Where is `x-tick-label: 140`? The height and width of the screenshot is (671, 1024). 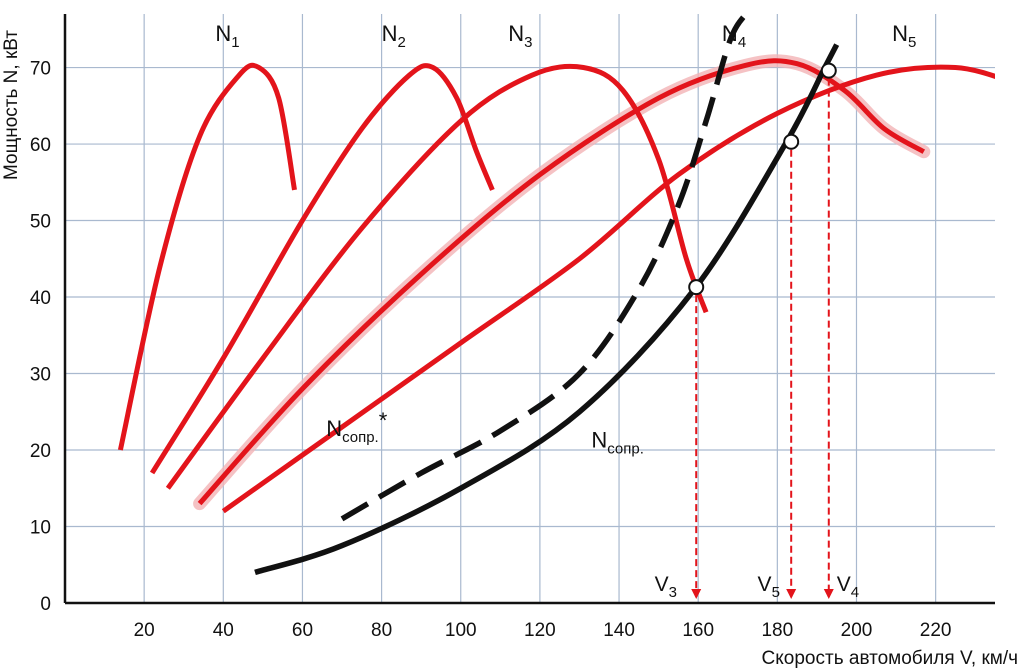 x-tick-label: 140 is located at coordinates (619, 630).